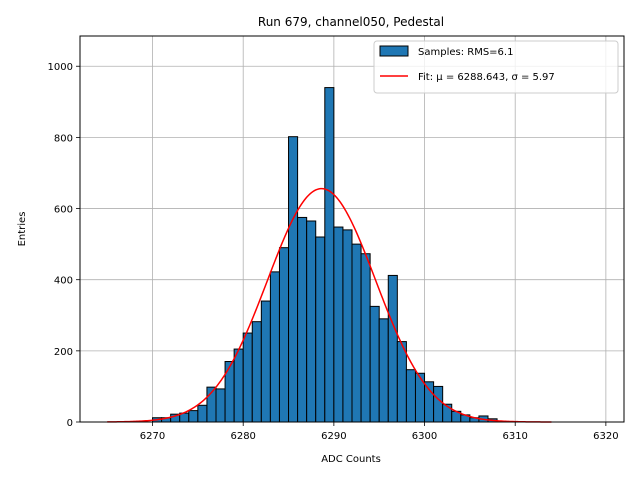 The height and width of the screenshot is (480, 640). Describe the element at coordinates (351, 459) in the screenshot. I see `x-axis-label: ADC Counts` at that location.